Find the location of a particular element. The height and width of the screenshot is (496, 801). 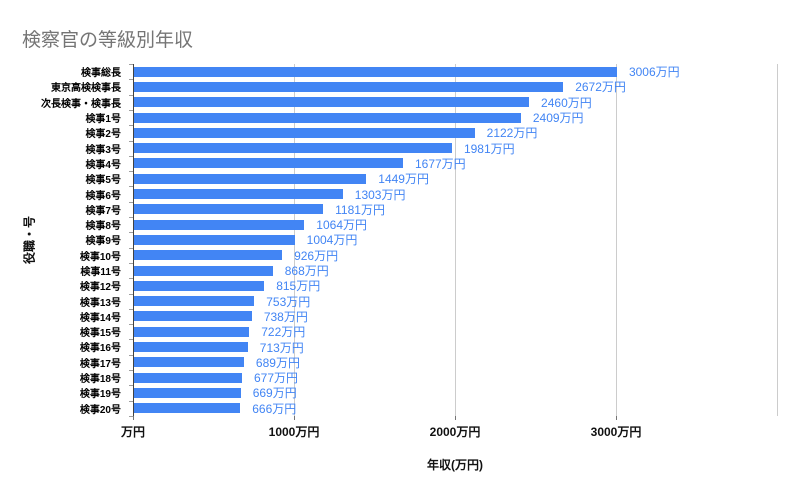

bar-row: 2122万円 is located at coordinates (455, 132).